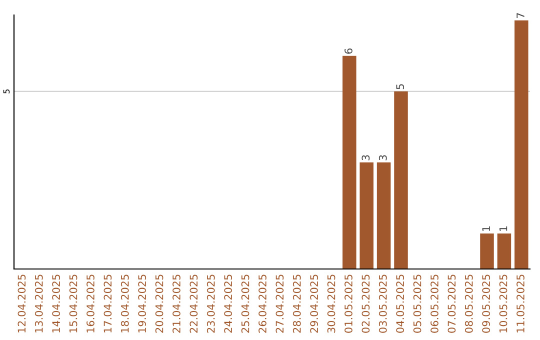 This screenshot has height=340, width=540. What do you see at coordinates (73, 303) in the screenshot?
I see `x-tick-label: 15.04.2025` at bounding box center [73, 303].